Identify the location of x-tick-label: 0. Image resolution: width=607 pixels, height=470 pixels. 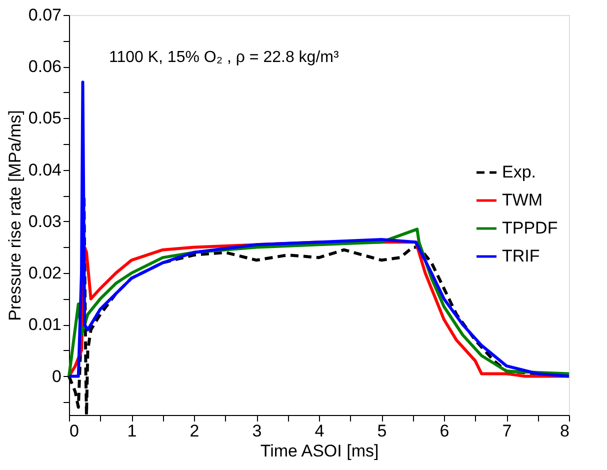
(74, 431).